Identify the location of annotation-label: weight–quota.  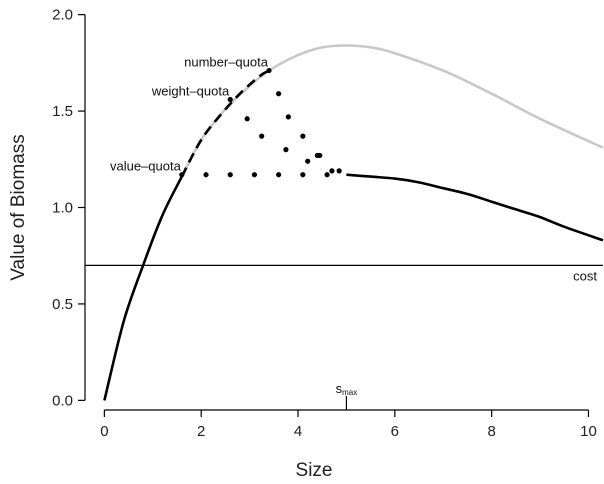
(190, 91).